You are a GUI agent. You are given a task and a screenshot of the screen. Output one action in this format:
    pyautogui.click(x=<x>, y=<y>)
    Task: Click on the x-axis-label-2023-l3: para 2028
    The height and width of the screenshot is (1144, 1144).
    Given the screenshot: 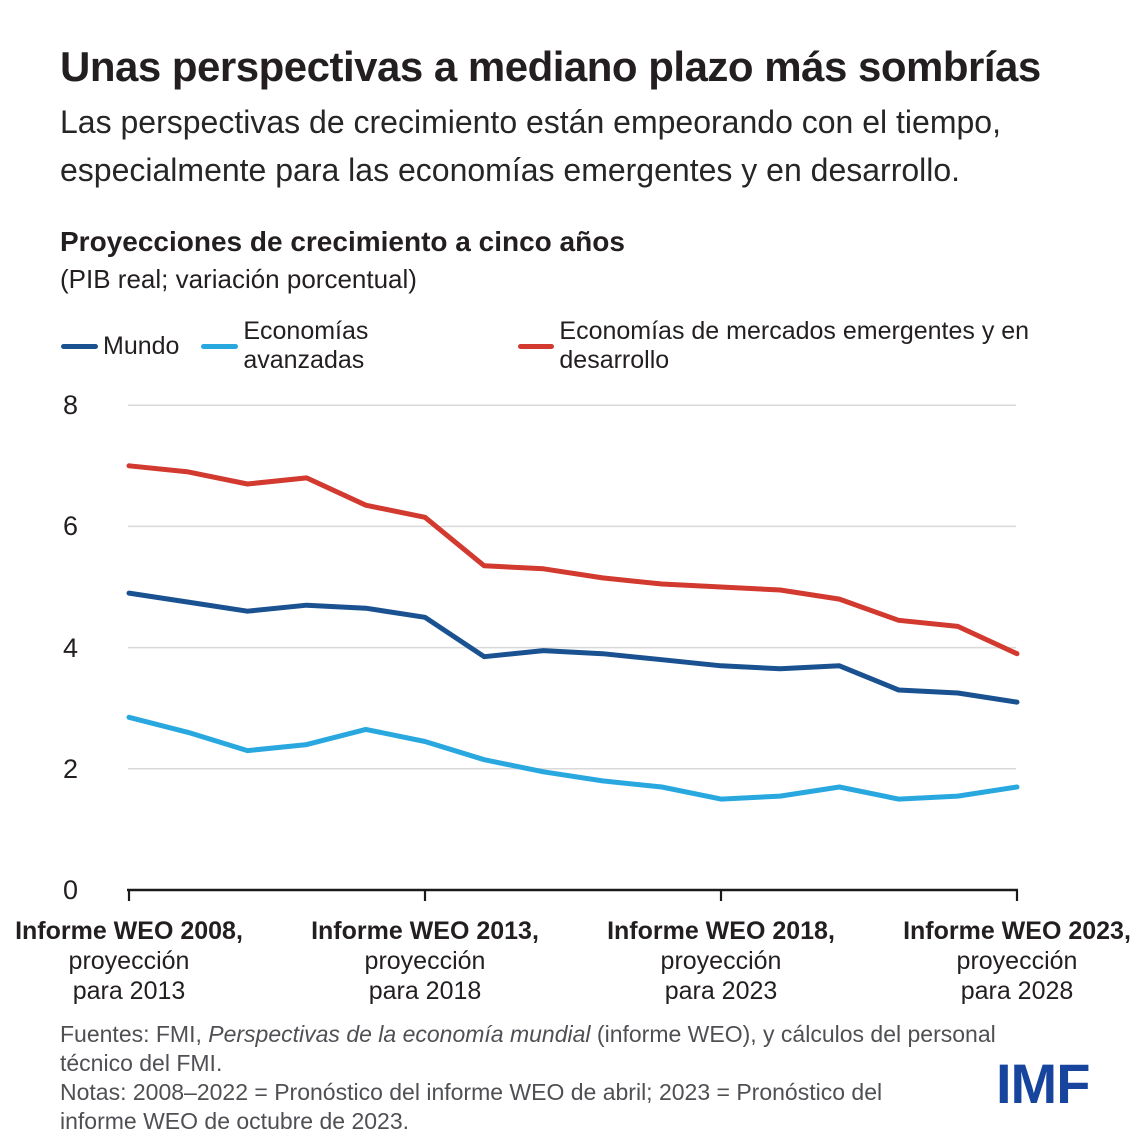 What is the action you would take?
    pyautogui.click(x=1017, y=991)
    